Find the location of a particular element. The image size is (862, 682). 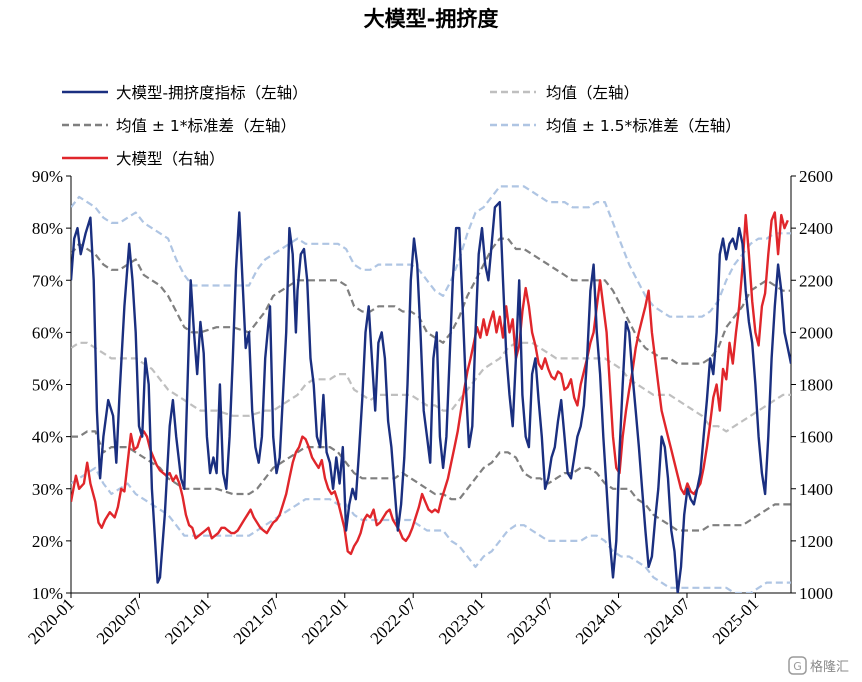

x-tick-label: 2021-01 is located at coordinates (188, 621).